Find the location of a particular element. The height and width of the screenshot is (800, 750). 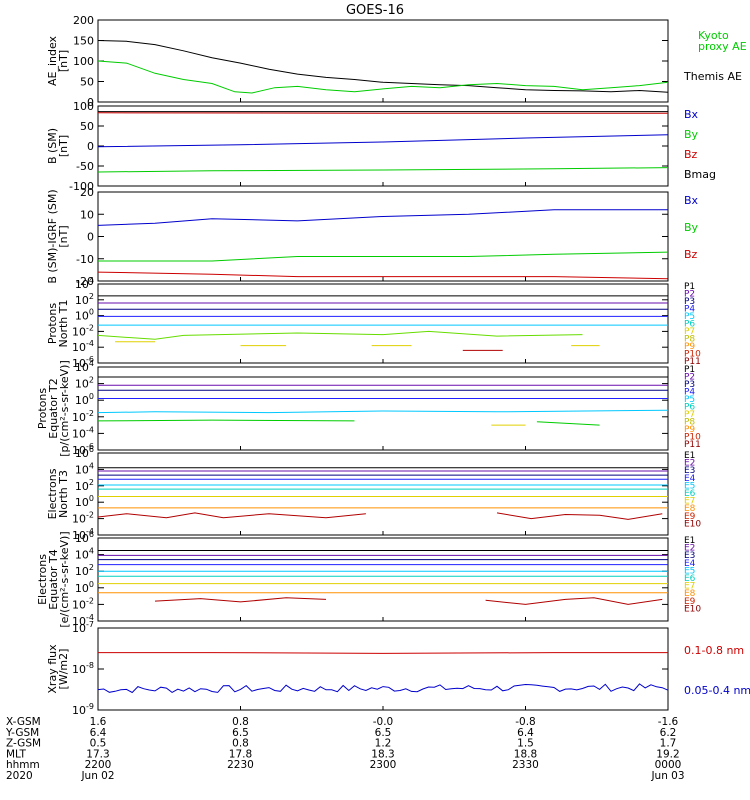

y-tick-exponent: 6 is located at coordinates (91, 449).